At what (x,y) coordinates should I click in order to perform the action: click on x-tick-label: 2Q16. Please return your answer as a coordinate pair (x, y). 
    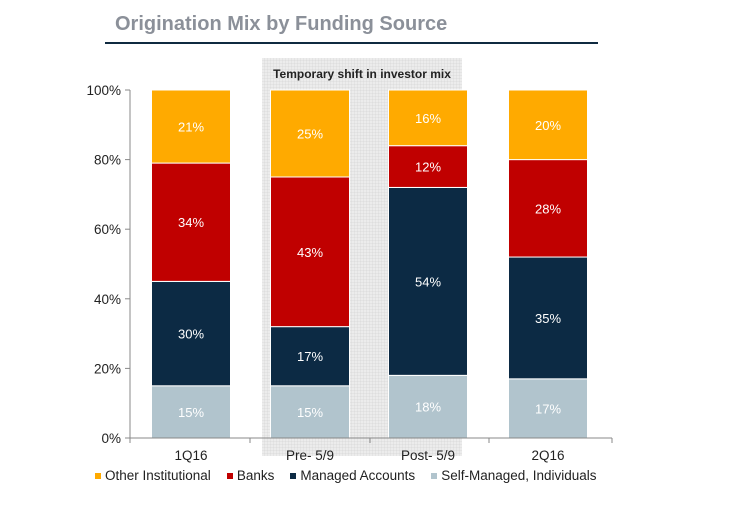
    Looking at the image, I should click on (547, 455).